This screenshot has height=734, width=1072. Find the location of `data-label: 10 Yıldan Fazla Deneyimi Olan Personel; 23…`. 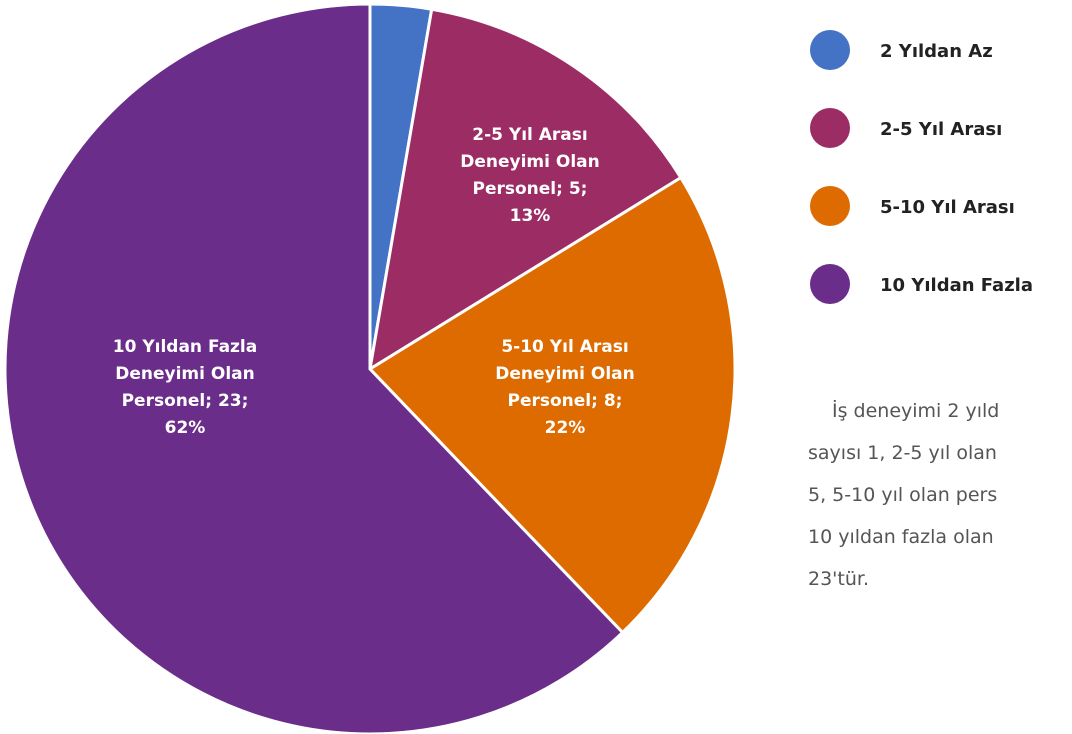

data-label: 10 Yıldan Fazla Deneyimi Olan Personel; 23… is located at coordinates (185, 387).